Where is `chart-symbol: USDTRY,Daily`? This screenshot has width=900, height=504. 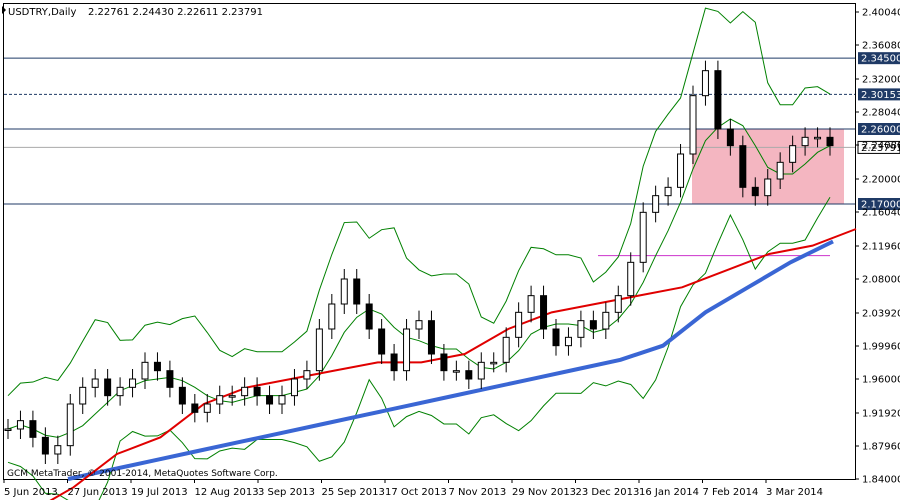 chart-symbol: USDTRY,Daily is located at coordinates (42, 12).